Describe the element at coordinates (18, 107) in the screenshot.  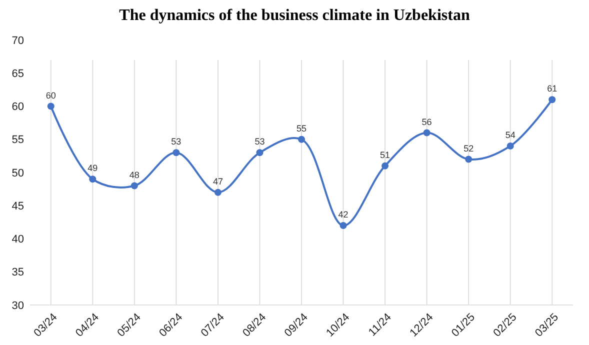
I see `y-tick-label: 60` at that location.